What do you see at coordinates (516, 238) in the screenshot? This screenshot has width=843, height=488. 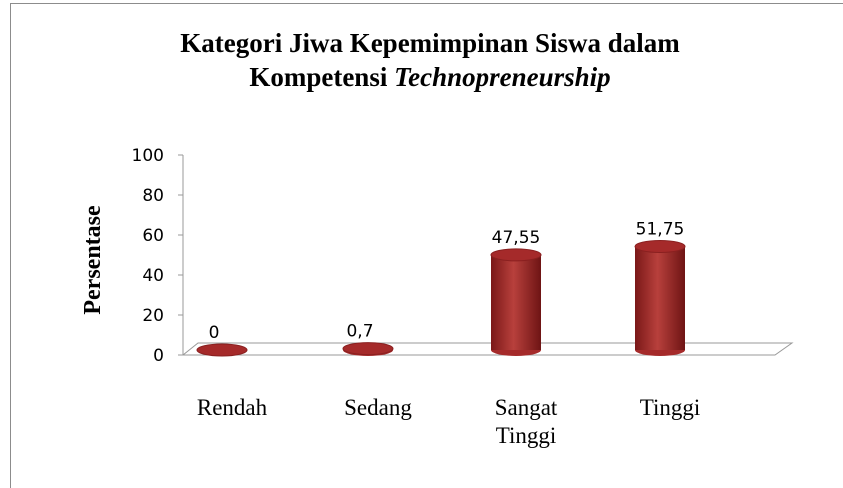 I see `value-label: 47,55` at bounding box center [516, 238].